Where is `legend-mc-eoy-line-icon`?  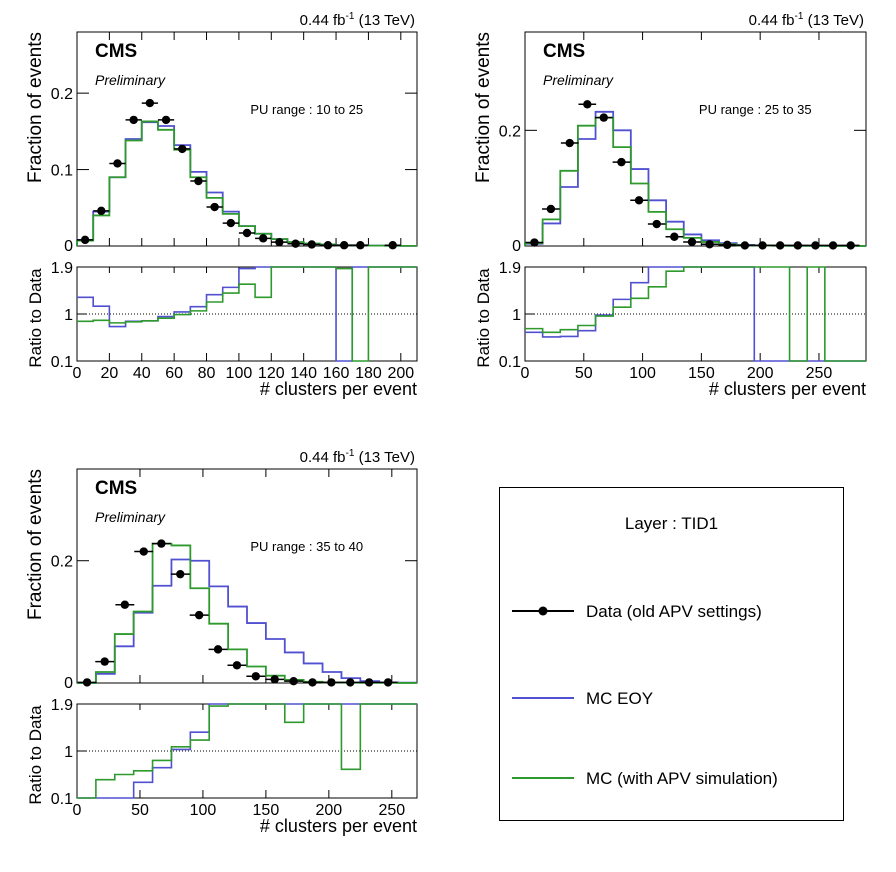 legend-mc-eoy-line-icon is located at coordinates (543, 698).